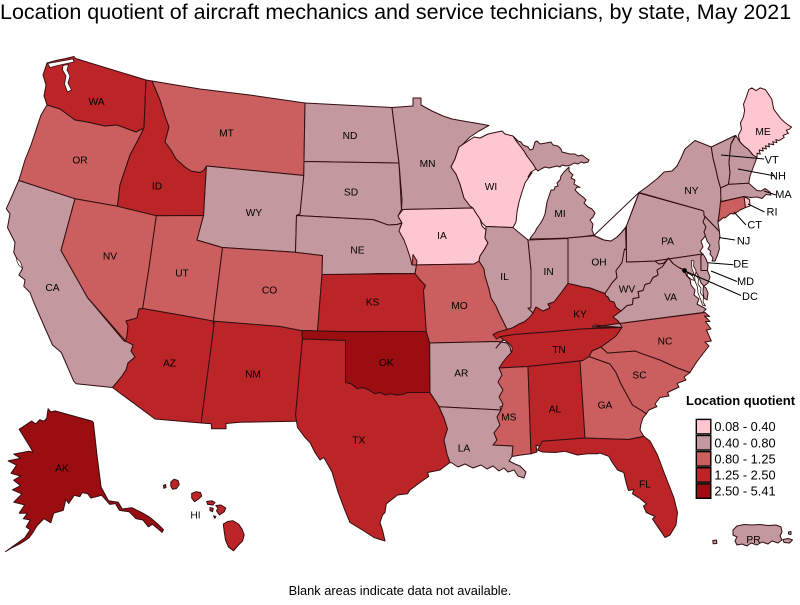 This screenshot has width=800, height=605. Describe the element at coordinates (79, 161) in the screenshot. I see `svg-text: OR` at that location.